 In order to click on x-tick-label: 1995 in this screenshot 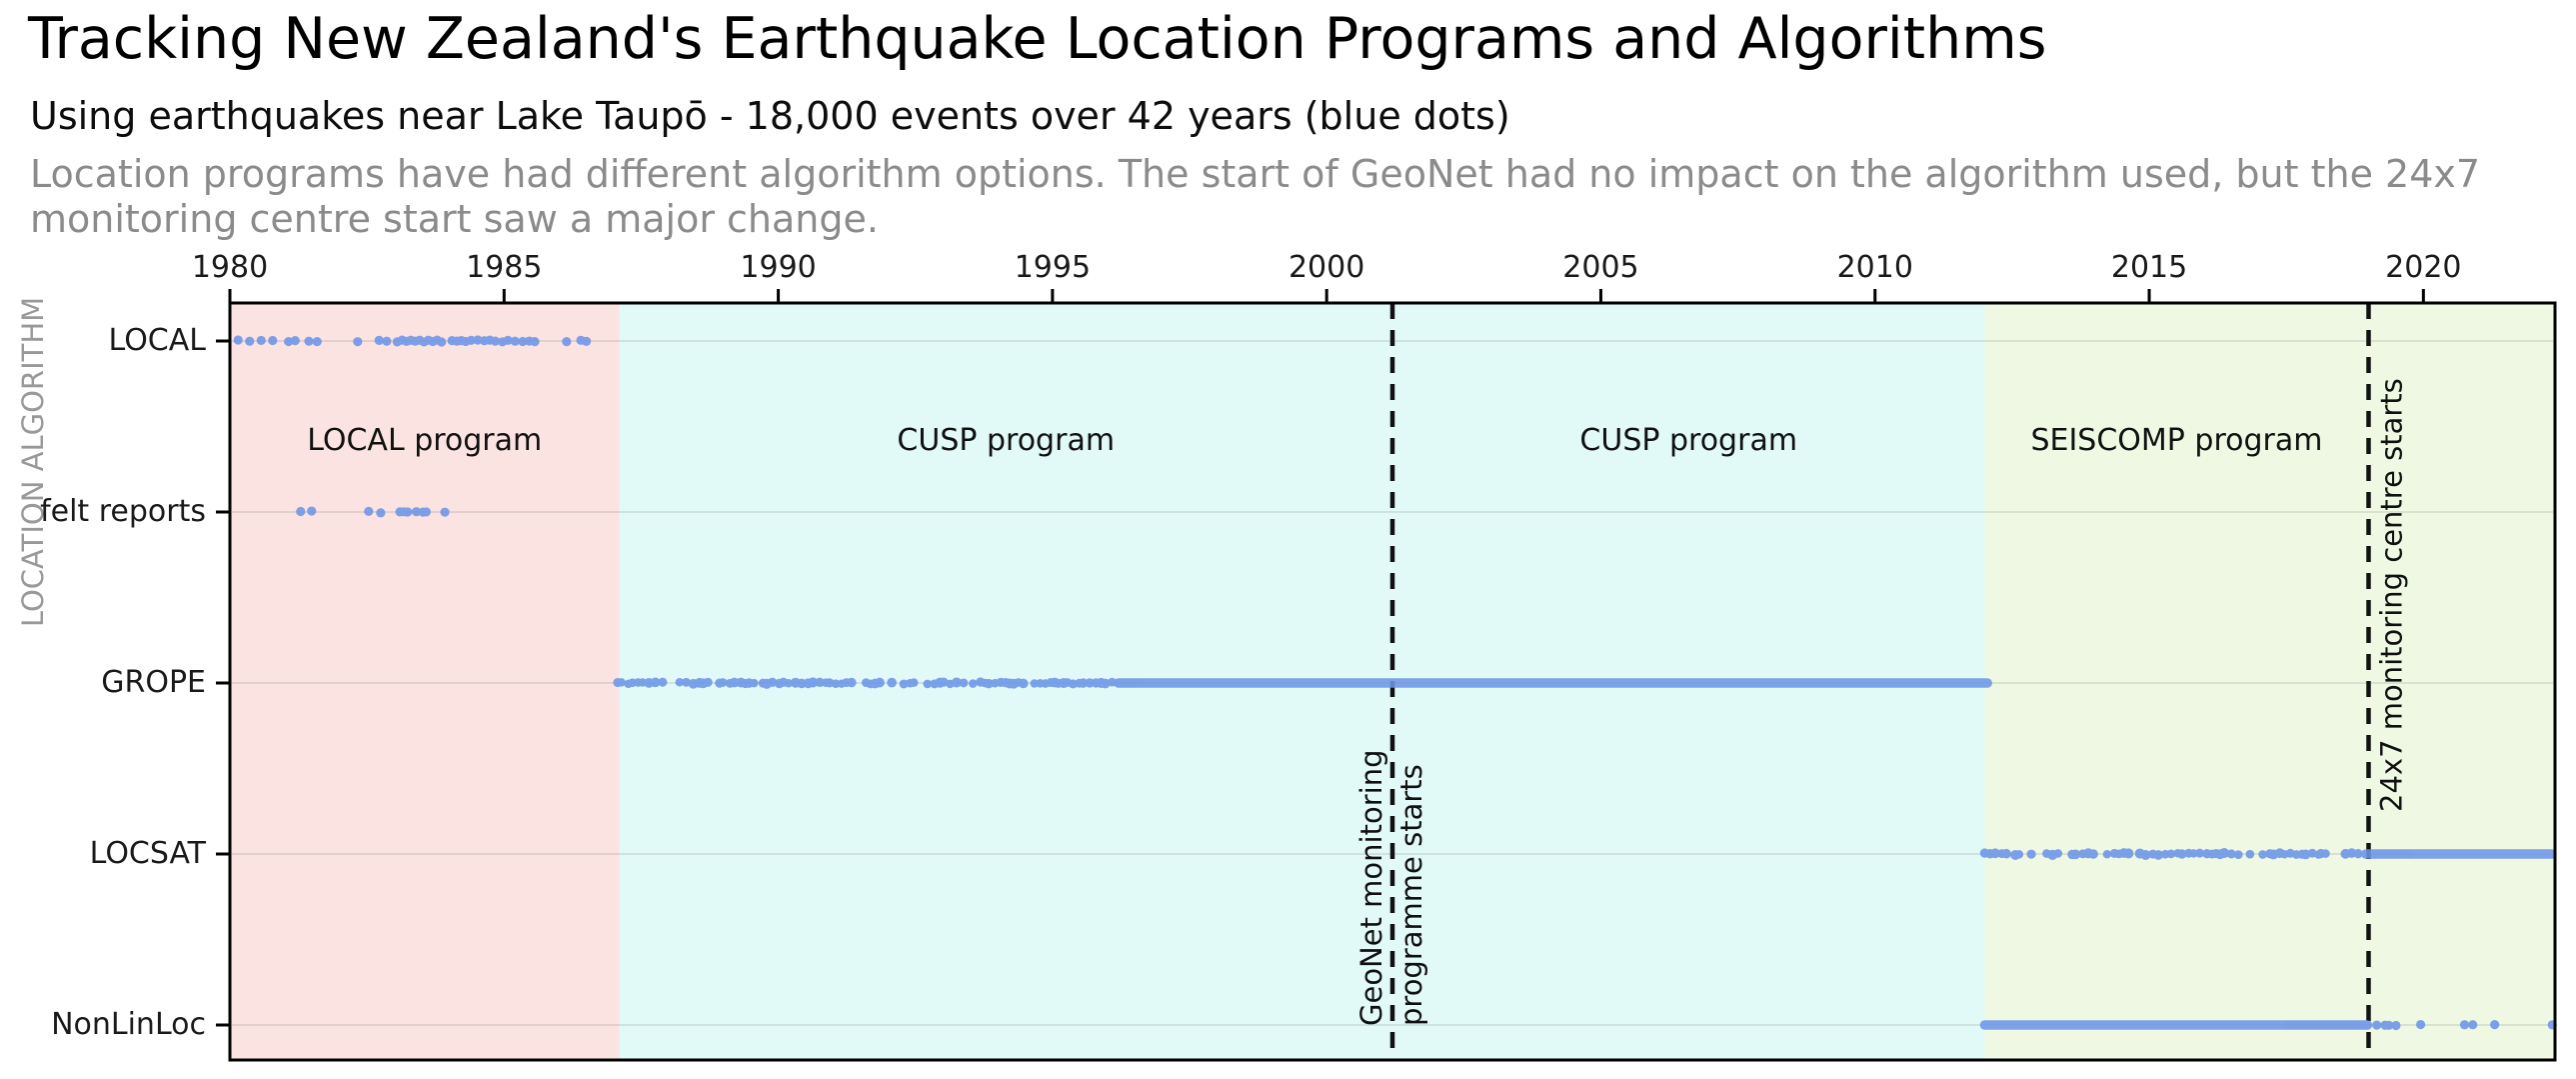, I will do `click(1053, 267)`.